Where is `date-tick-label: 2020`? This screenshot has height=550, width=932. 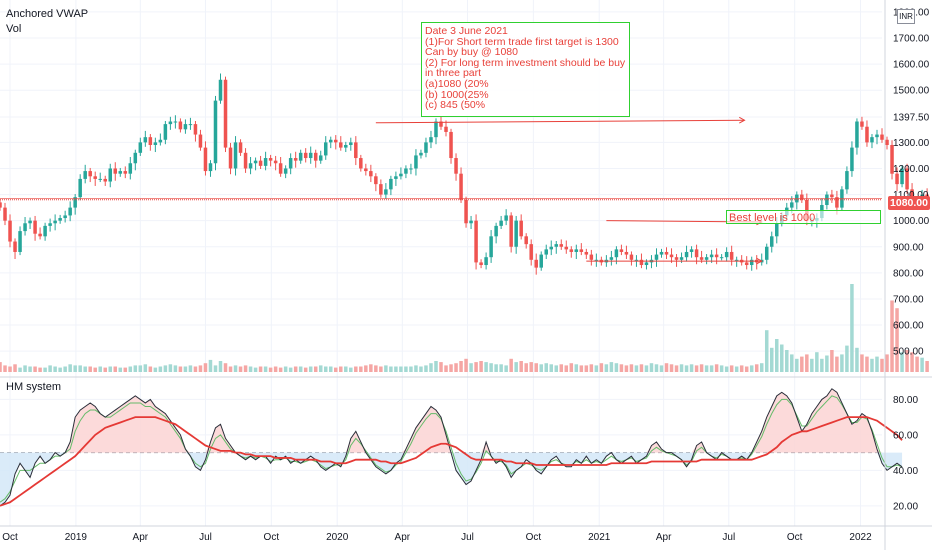
date-tick-label: 2020 is located at coordinates (337, 537).